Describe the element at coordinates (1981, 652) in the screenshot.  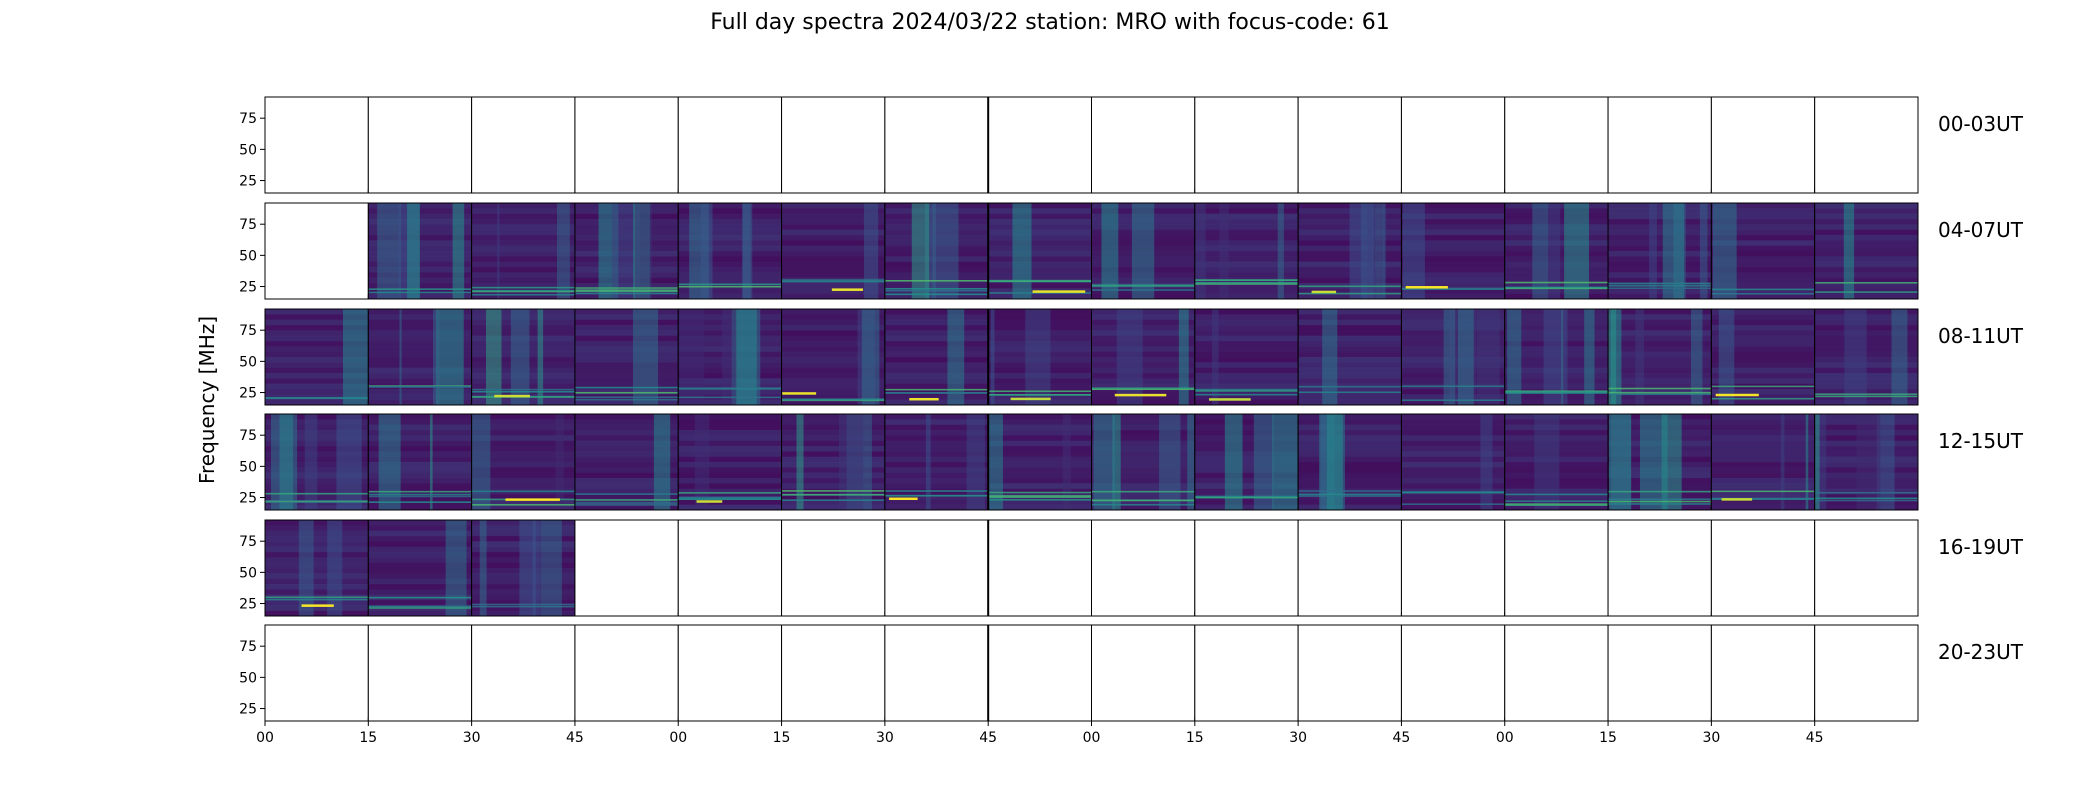
I see `row-label: 20-23UT` at that location.